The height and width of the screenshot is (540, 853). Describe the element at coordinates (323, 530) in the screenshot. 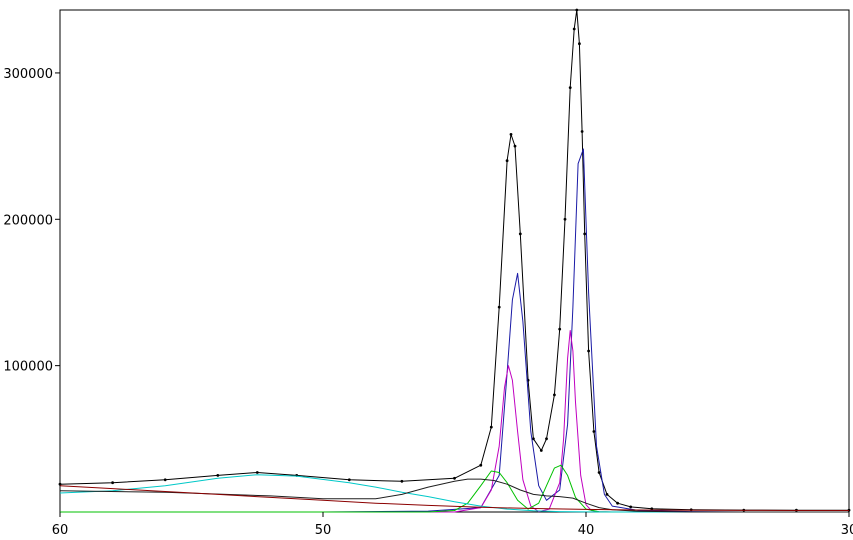

I see `x-tick-label: 50` at that location.